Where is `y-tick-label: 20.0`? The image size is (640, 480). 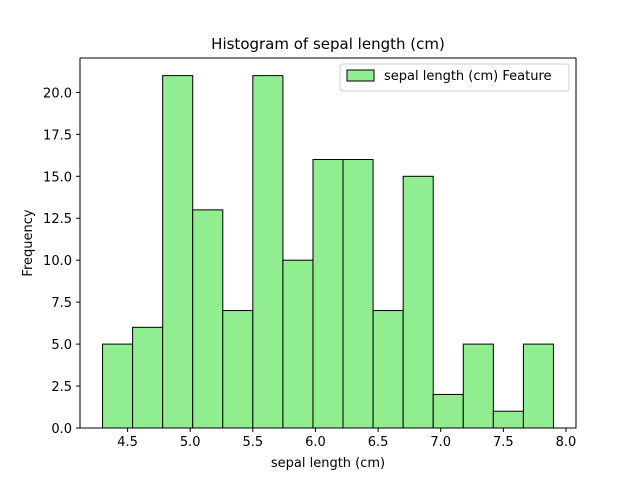
y-tick-label: 20.0 is located at coordinates (57, 93).